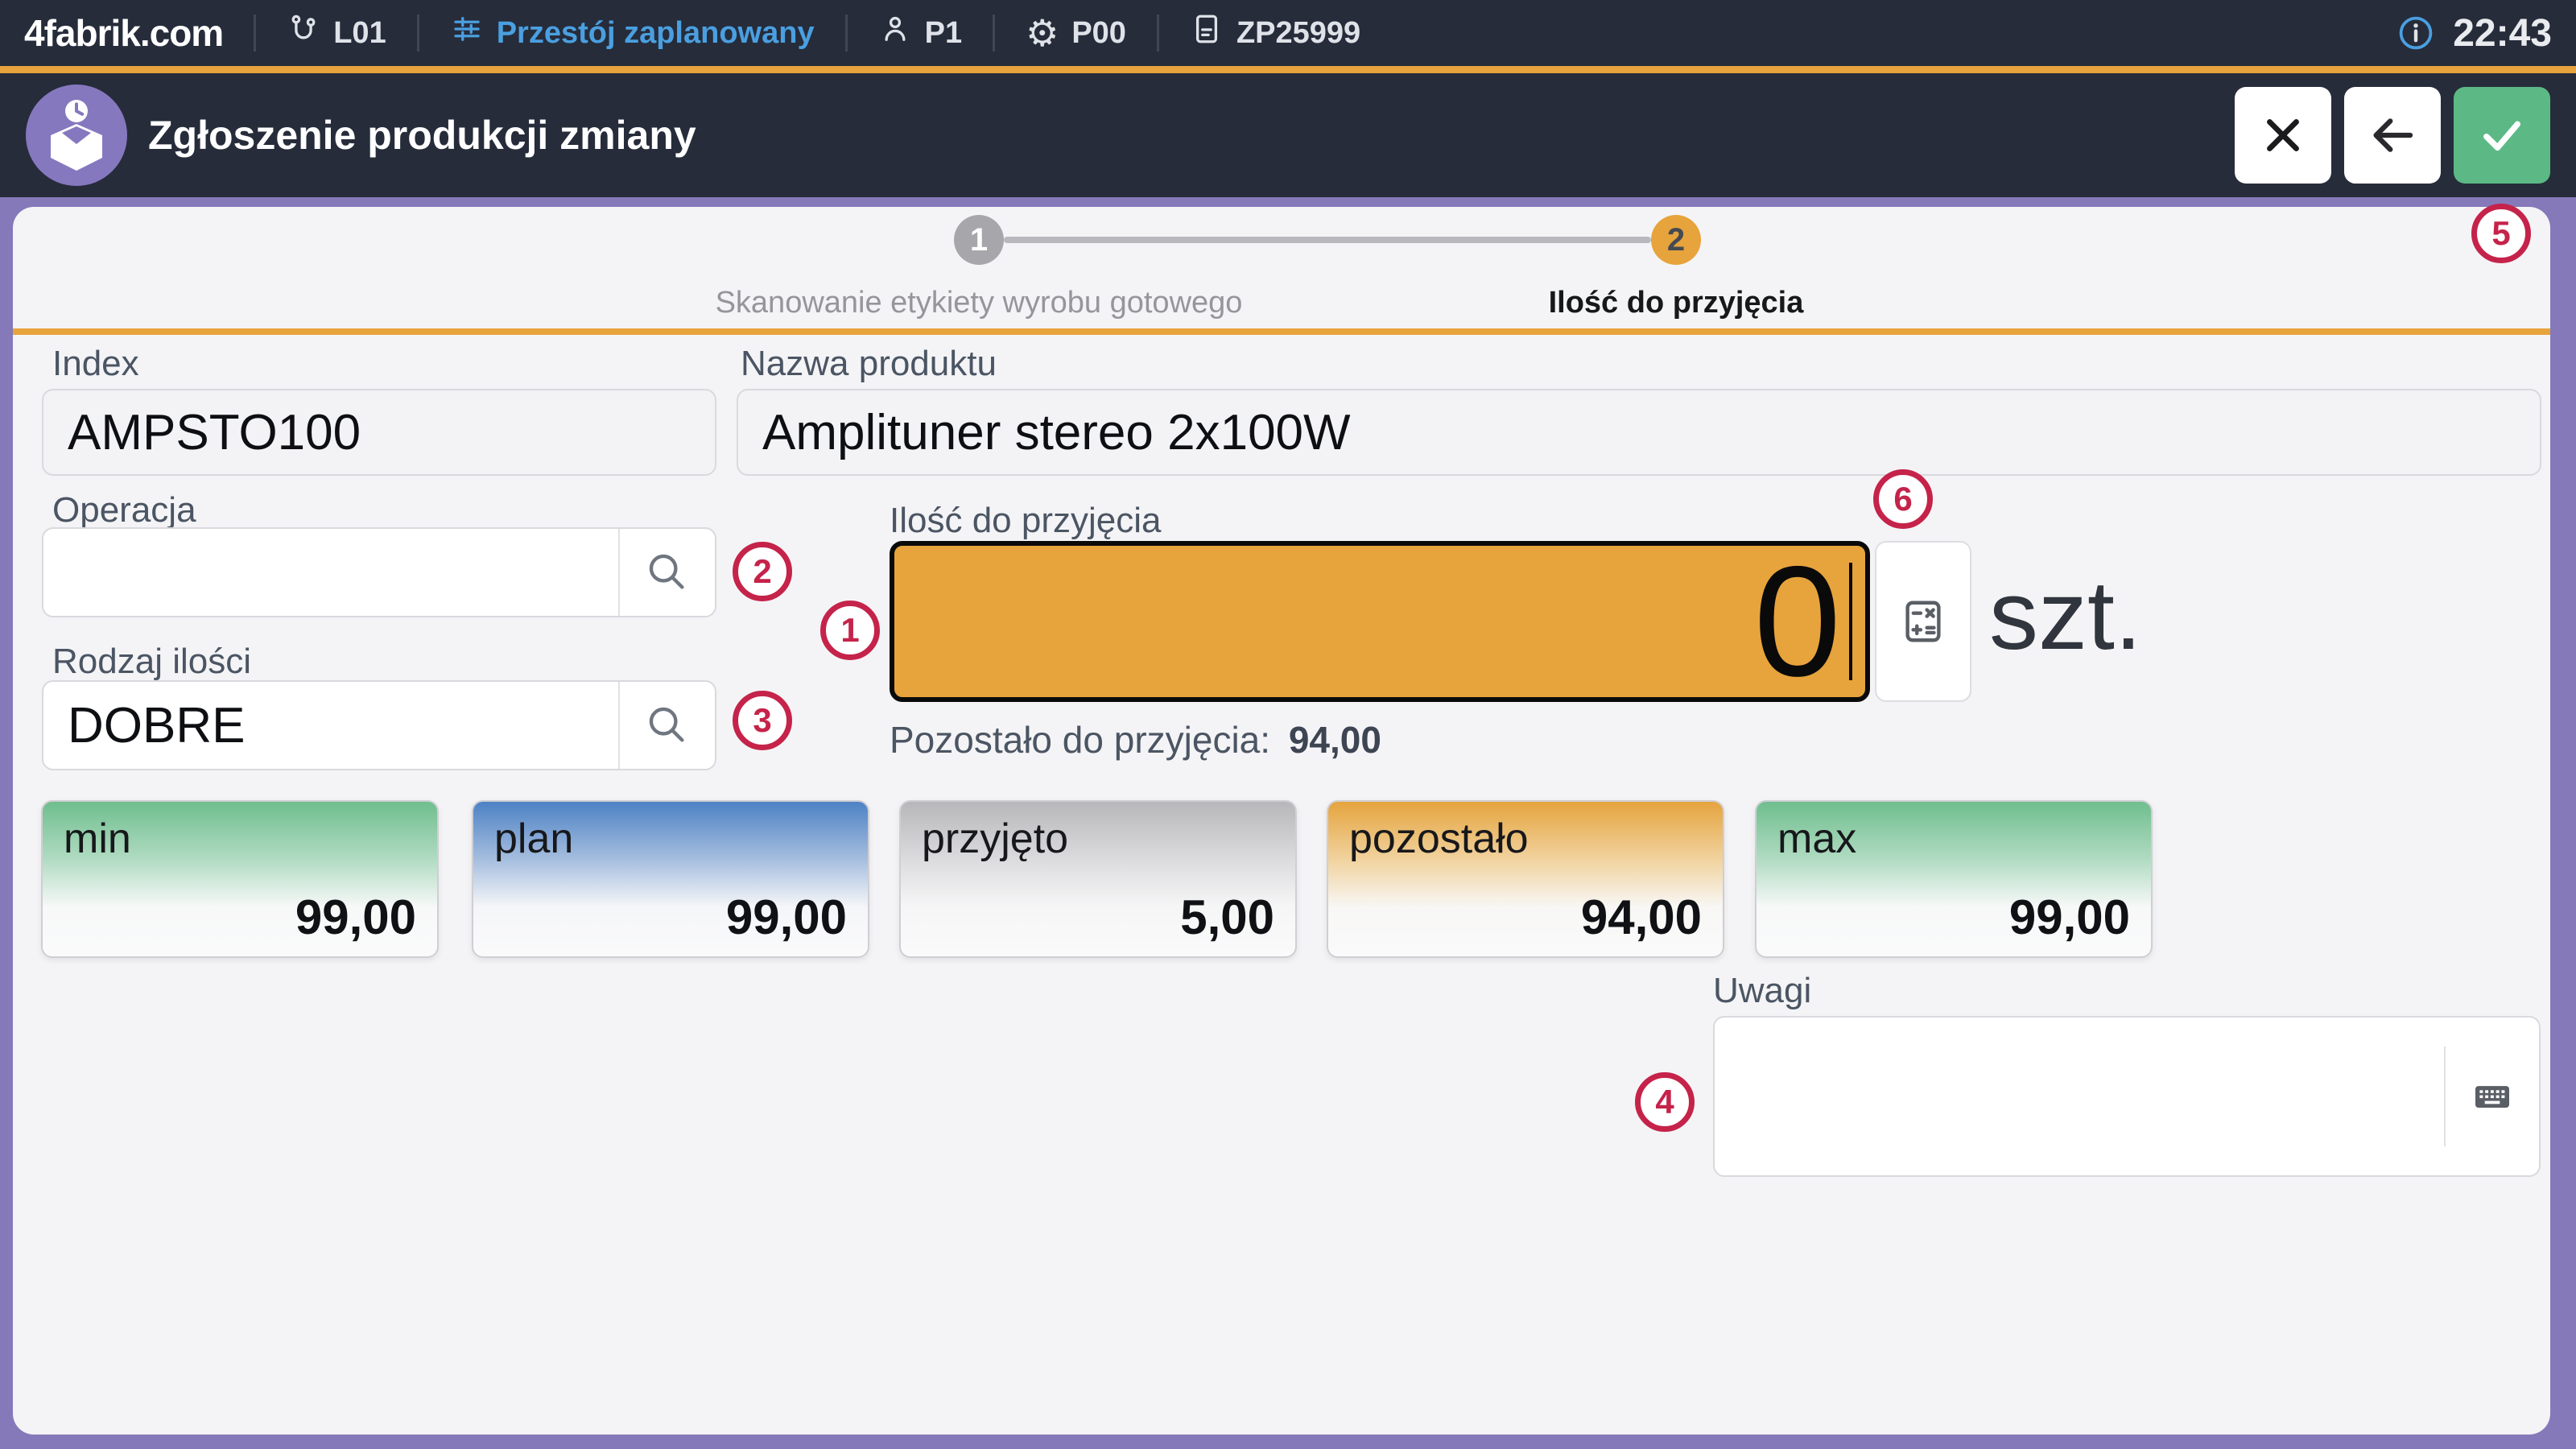 The height and width of the screenshot is (1449, 2576). What do you see at coordinates (1763, 990) in the screenshot?
I see `notes-label: Uwagi` at bounding box center [1763, 990].